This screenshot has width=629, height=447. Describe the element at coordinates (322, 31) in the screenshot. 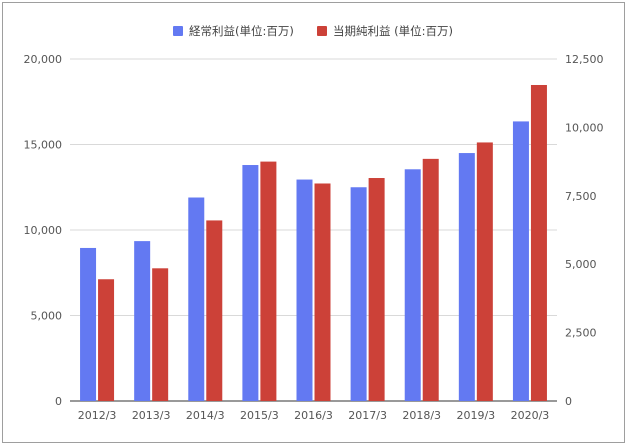

I see `legend-swatch-net-income` at that location.